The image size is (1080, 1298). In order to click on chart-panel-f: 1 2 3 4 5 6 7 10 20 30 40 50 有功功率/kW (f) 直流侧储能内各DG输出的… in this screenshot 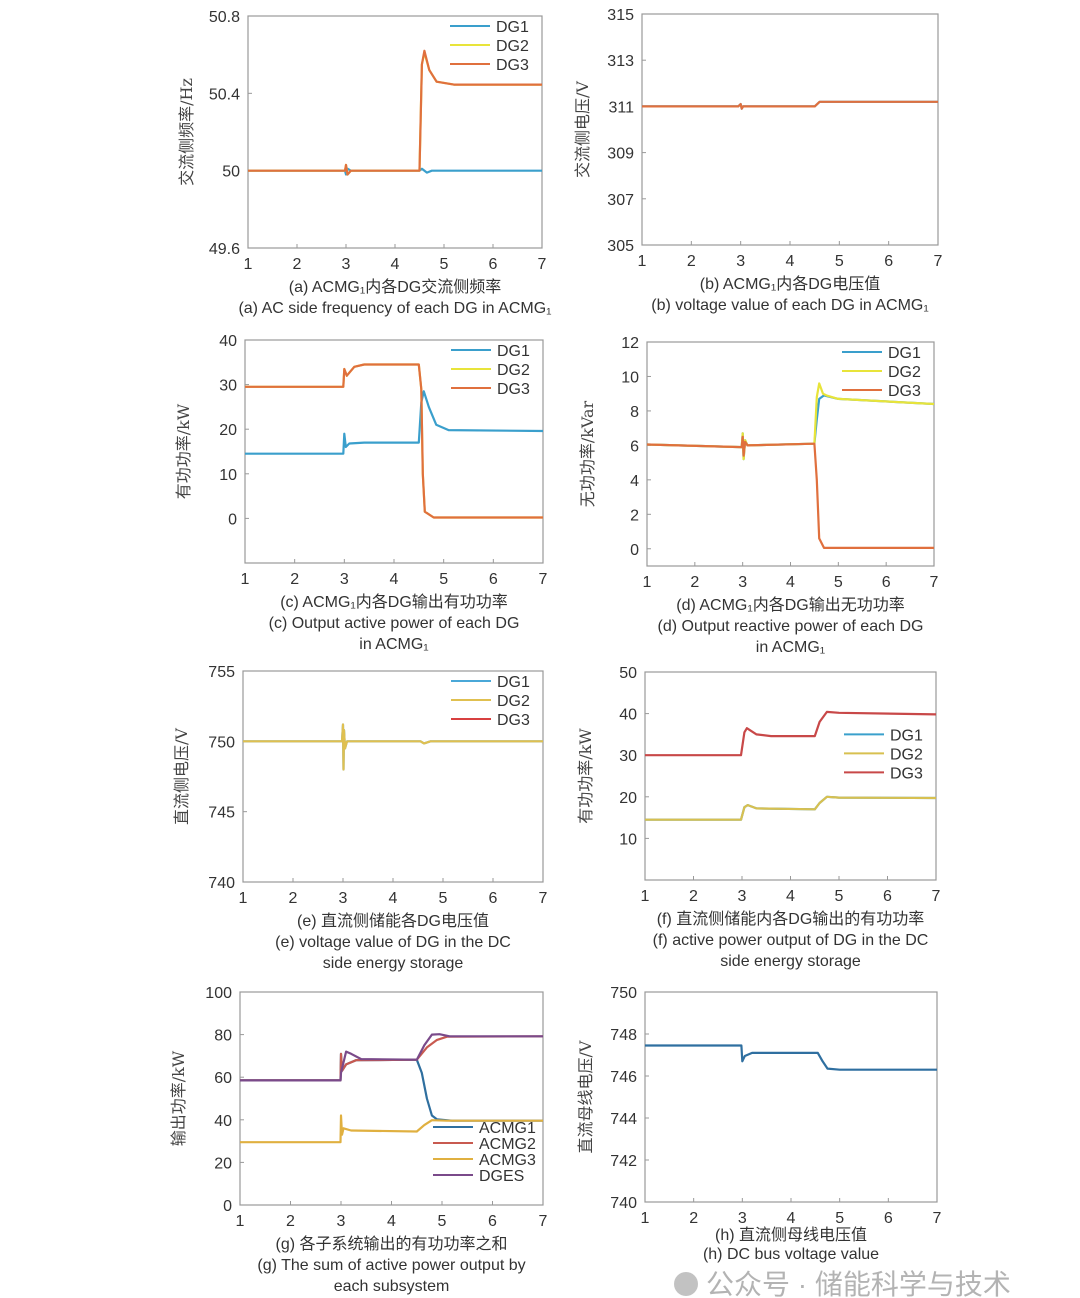, I will do `click(758, 817)`.